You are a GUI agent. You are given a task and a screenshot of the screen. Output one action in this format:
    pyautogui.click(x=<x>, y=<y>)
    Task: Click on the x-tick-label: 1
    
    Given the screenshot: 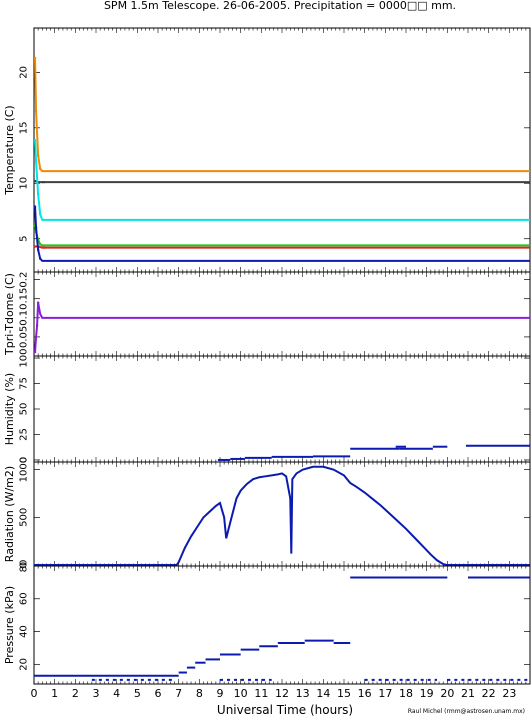 What is the action you would take?
    pyautogui.click(x=54, y=693)
    